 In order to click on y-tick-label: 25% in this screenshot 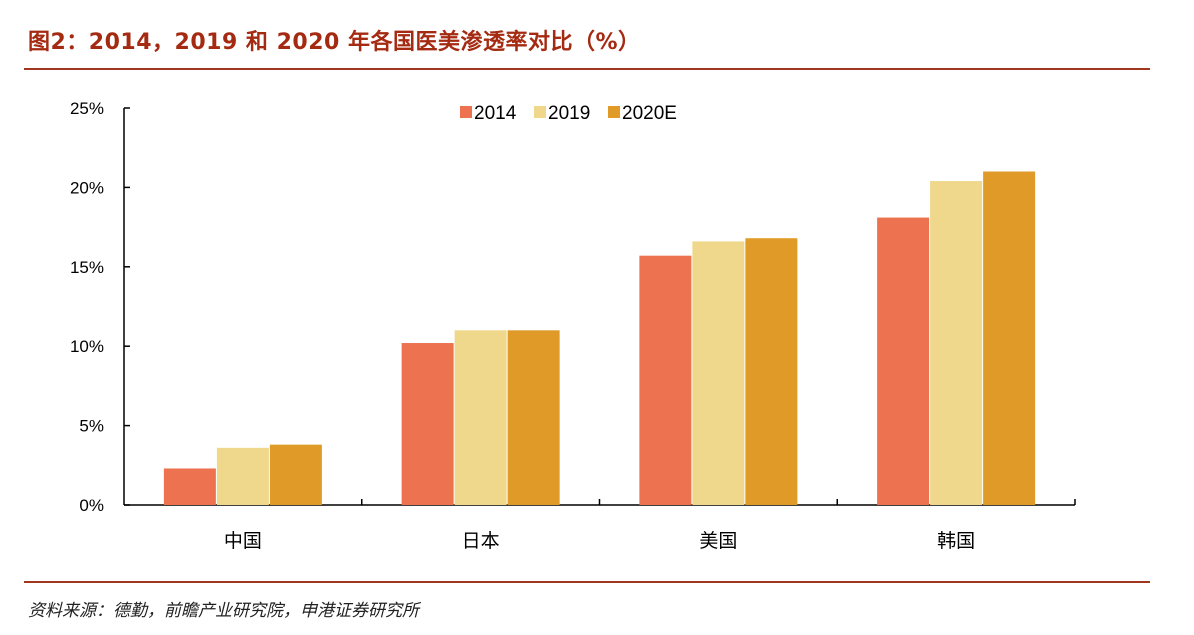, I will do `click(87, 108)`.